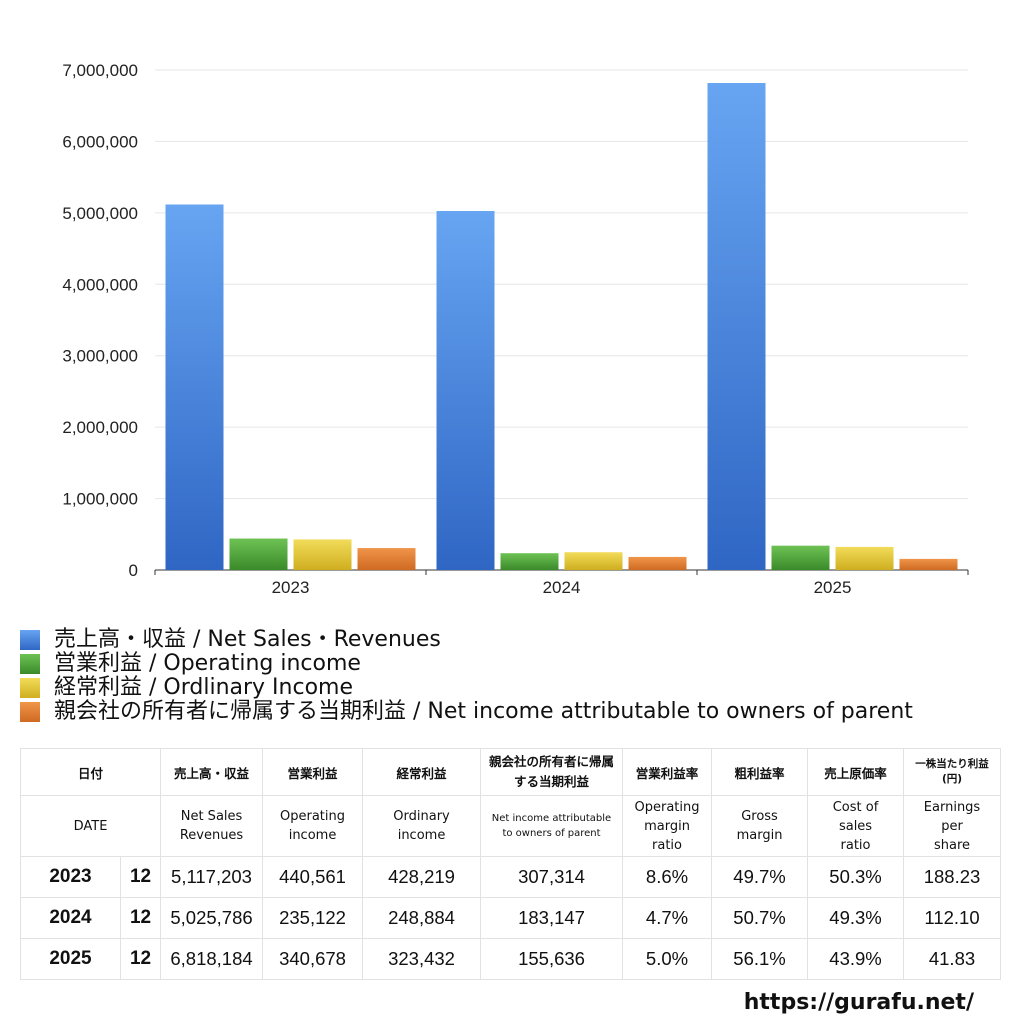 Image resolution: width=1024 pixels, height=1024 pixels. What do you see at coordinates (313, 877) in the screenshot?
I see `cell-operating-income: 440,561` at bounding box center [313, 877].